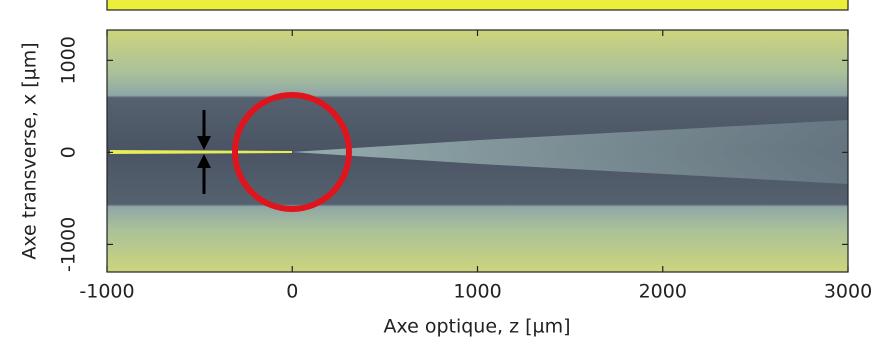 This screenshot has width=892, height=344. I want to click on x-tick-label: -1000, so click(106, 292).